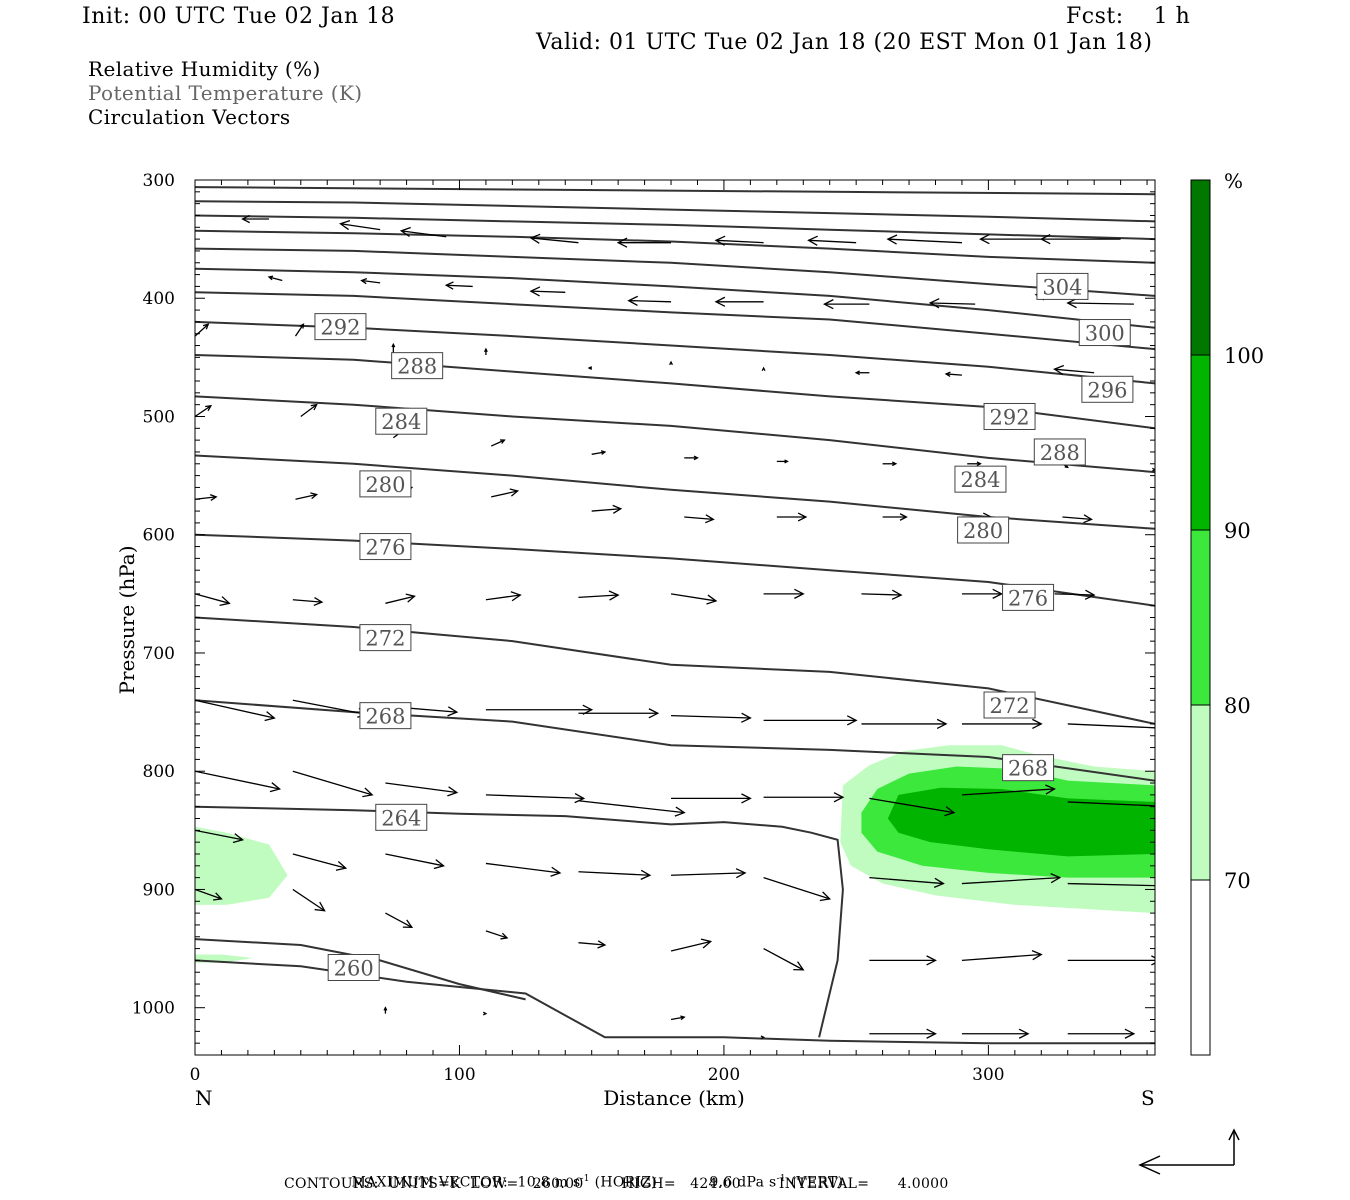 Image resolution: width=1350 pixels, height=1200 pixels. Describe the element at coordinates (1128, 16) in the screenshot. I see `forecast-hour: Fcst: 1 h` at that location.